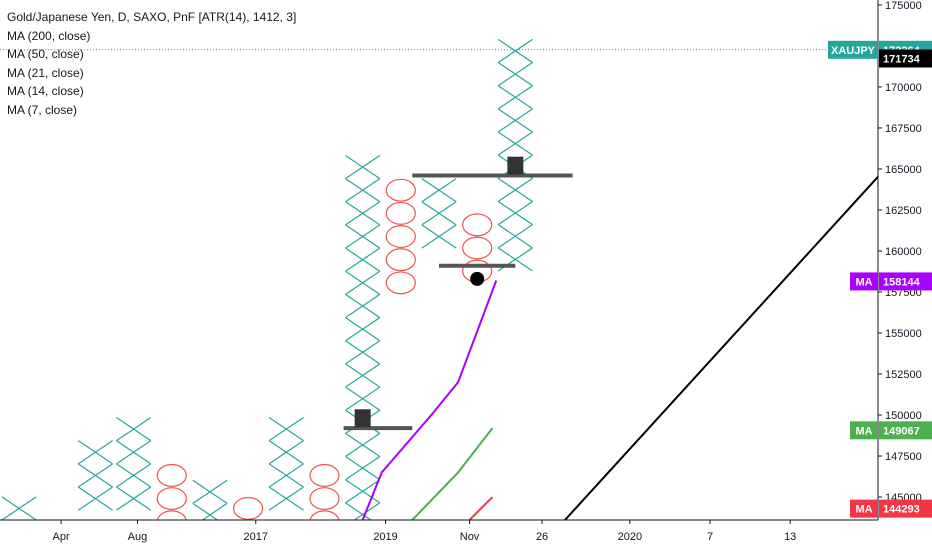 The height and width of the screenshot is (550, 932). Describe the element at coordinates (630, 537) in the screenshot. I see `x-tick-label: 2020` at that location.